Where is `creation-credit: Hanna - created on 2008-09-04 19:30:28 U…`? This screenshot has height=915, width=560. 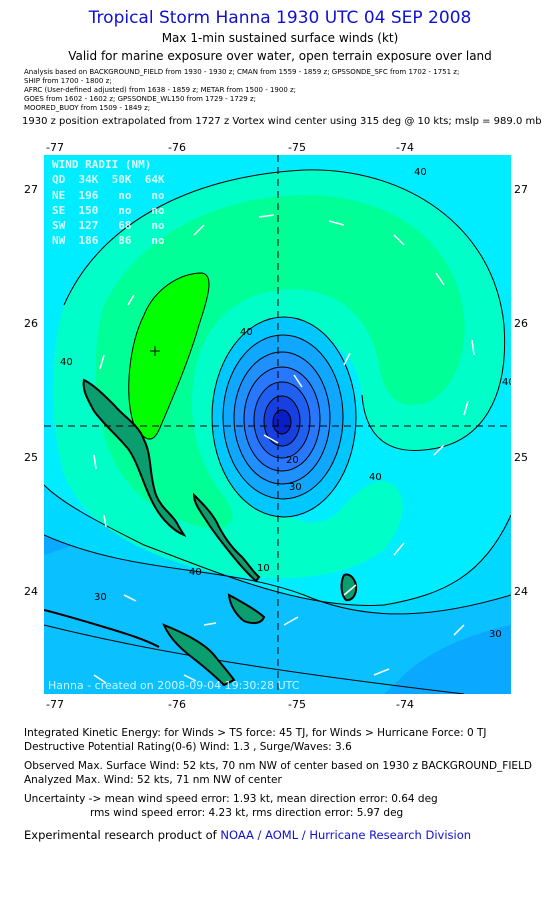 creation-credit: Hanna - created on 2008-09-04 19:30:28 U… is located at coordinates (174, 685).